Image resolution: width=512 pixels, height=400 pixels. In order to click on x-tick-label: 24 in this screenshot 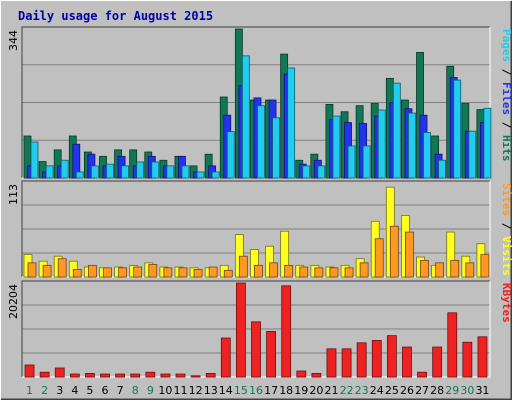, I will do `click(377, 390)`.